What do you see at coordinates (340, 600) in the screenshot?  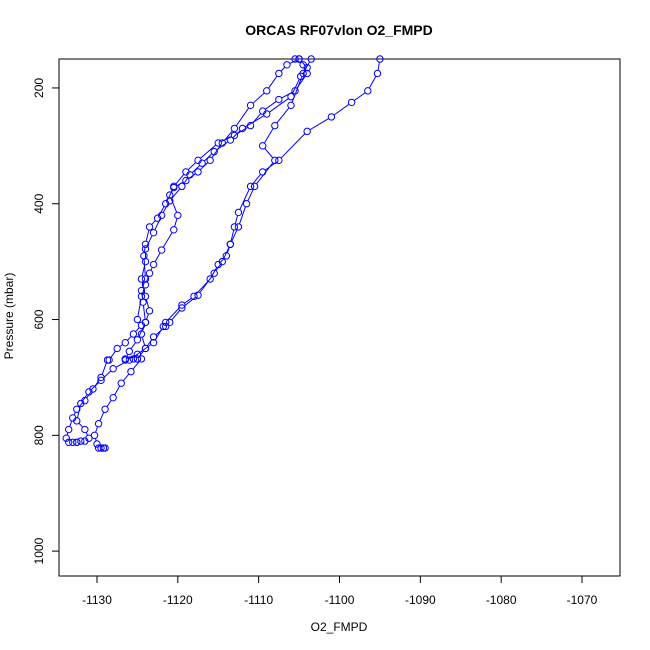 I see `x-tick-label: -1100` at bounding box center [340, 600].